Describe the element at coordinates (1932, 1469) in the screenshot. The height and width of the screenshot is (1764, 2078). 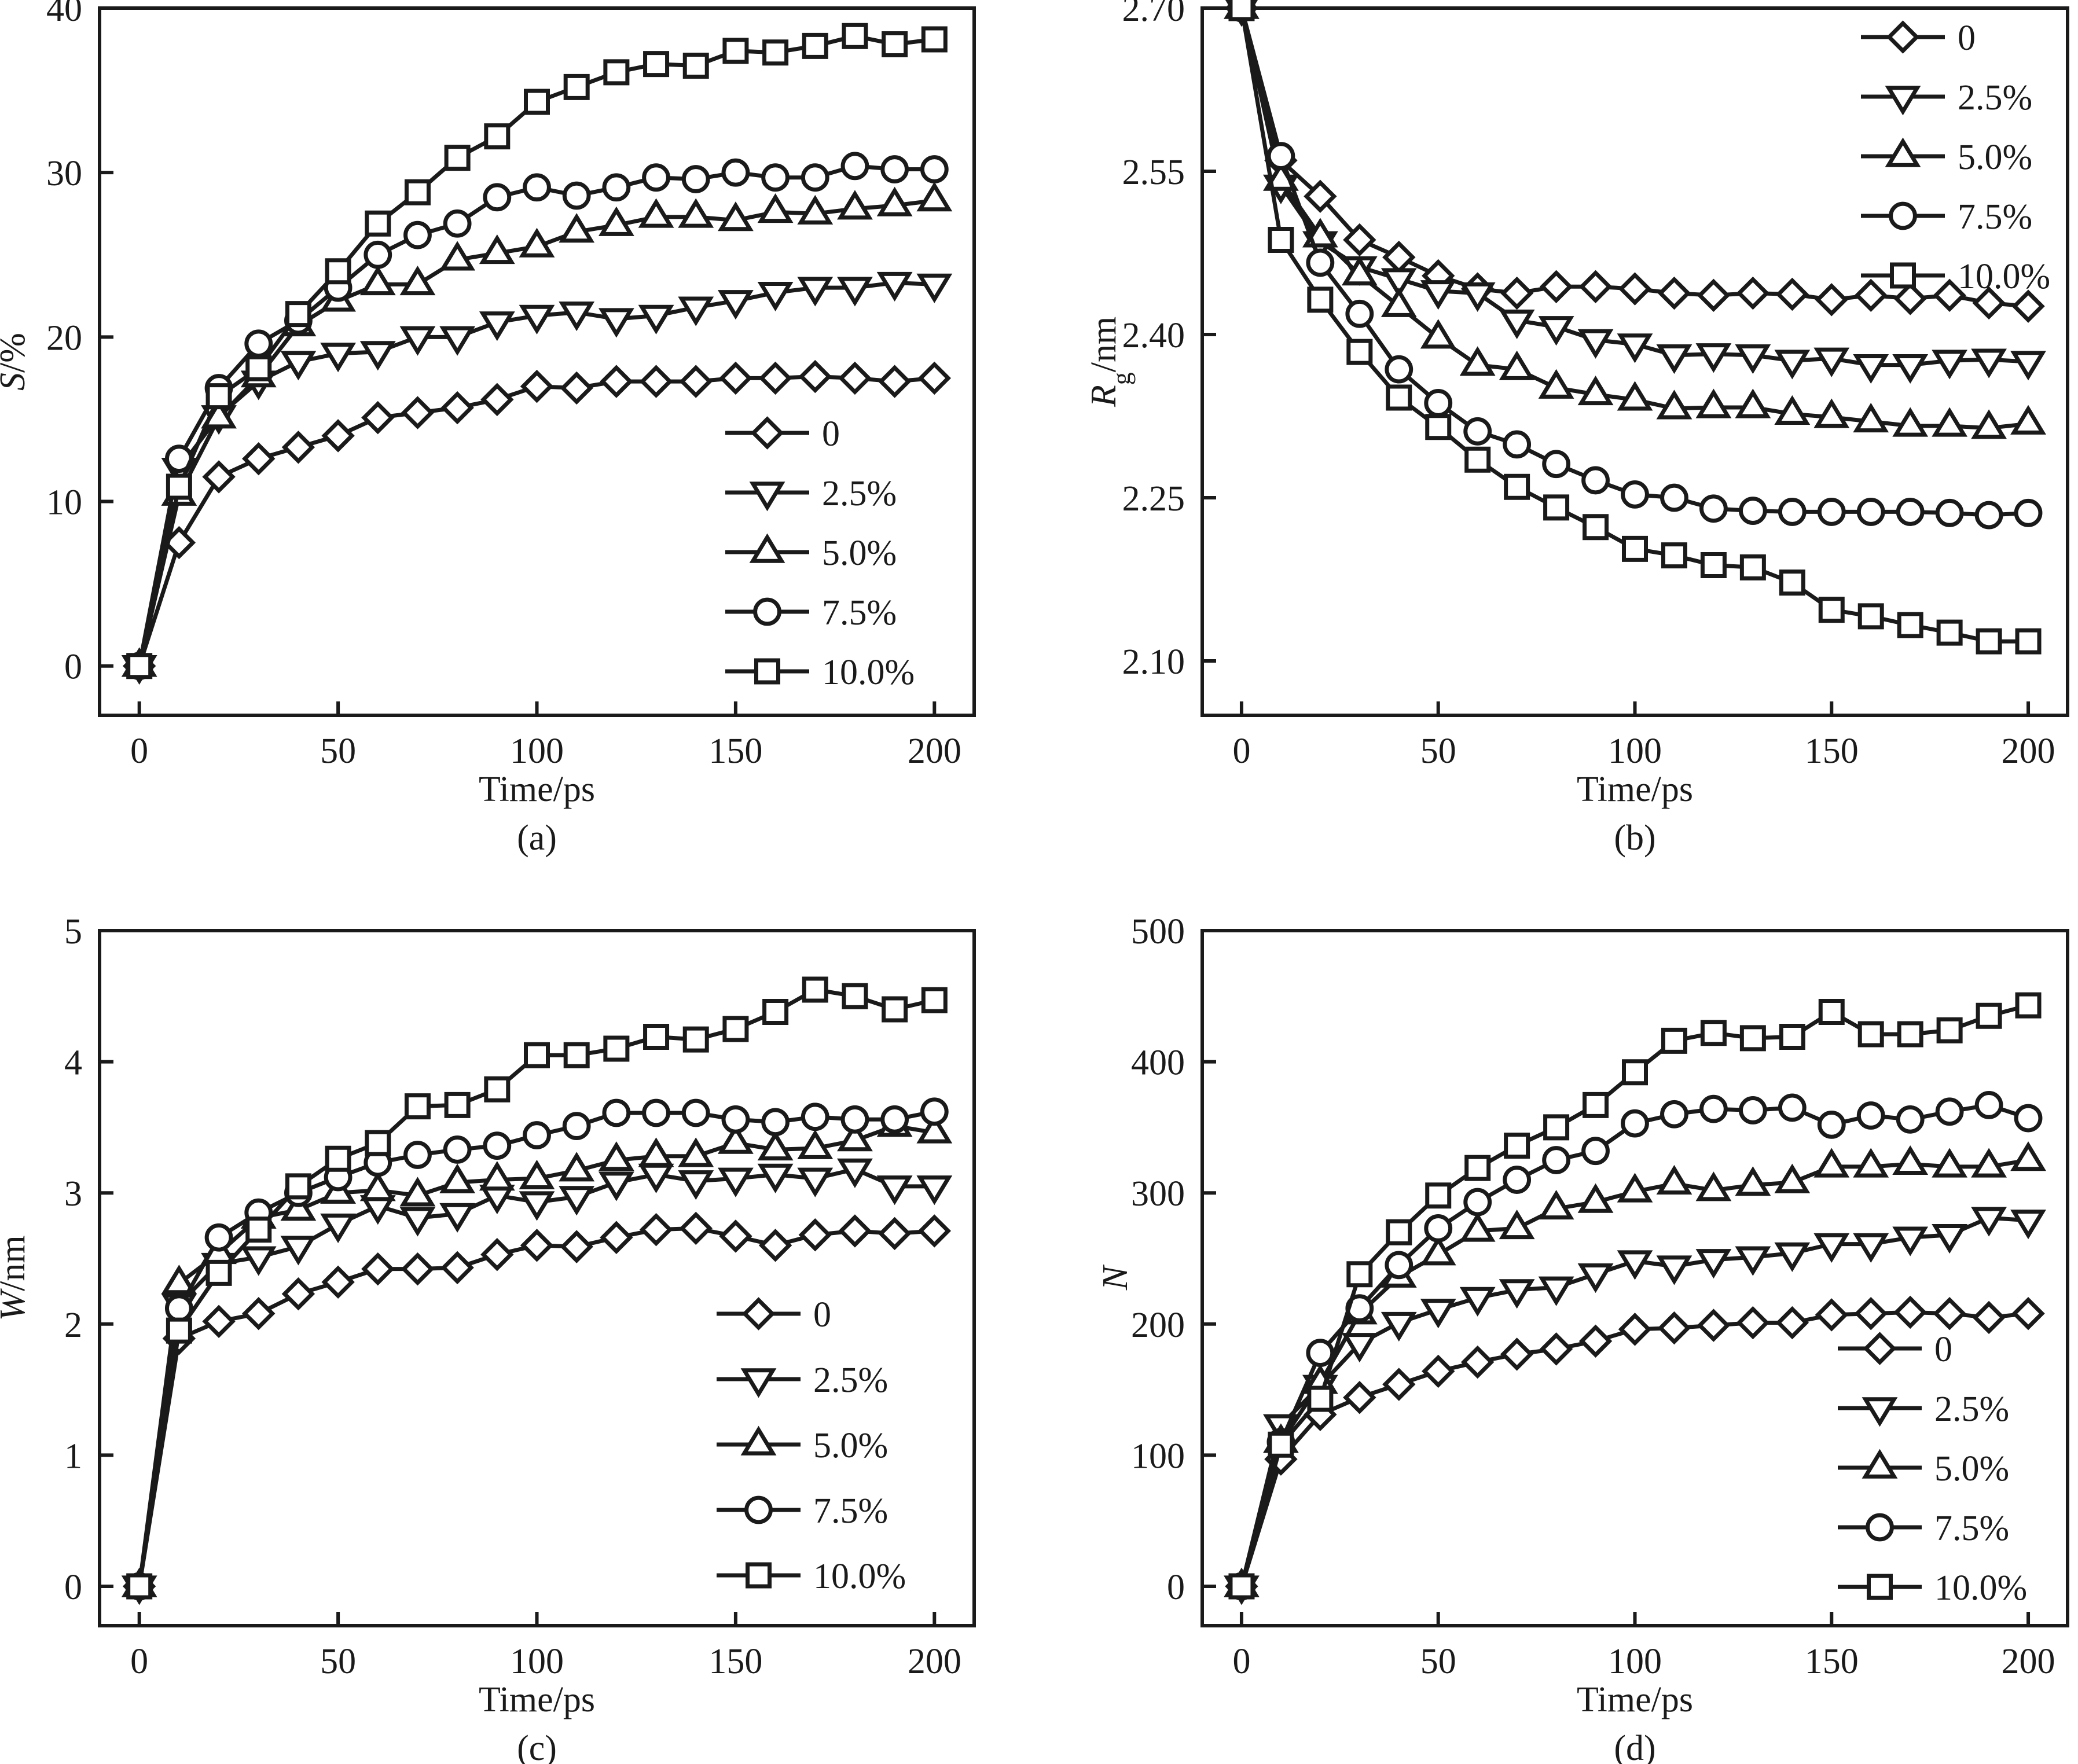
I see `legend: 0 2.5% 5.0% 7.5% 10.0%` at that location.